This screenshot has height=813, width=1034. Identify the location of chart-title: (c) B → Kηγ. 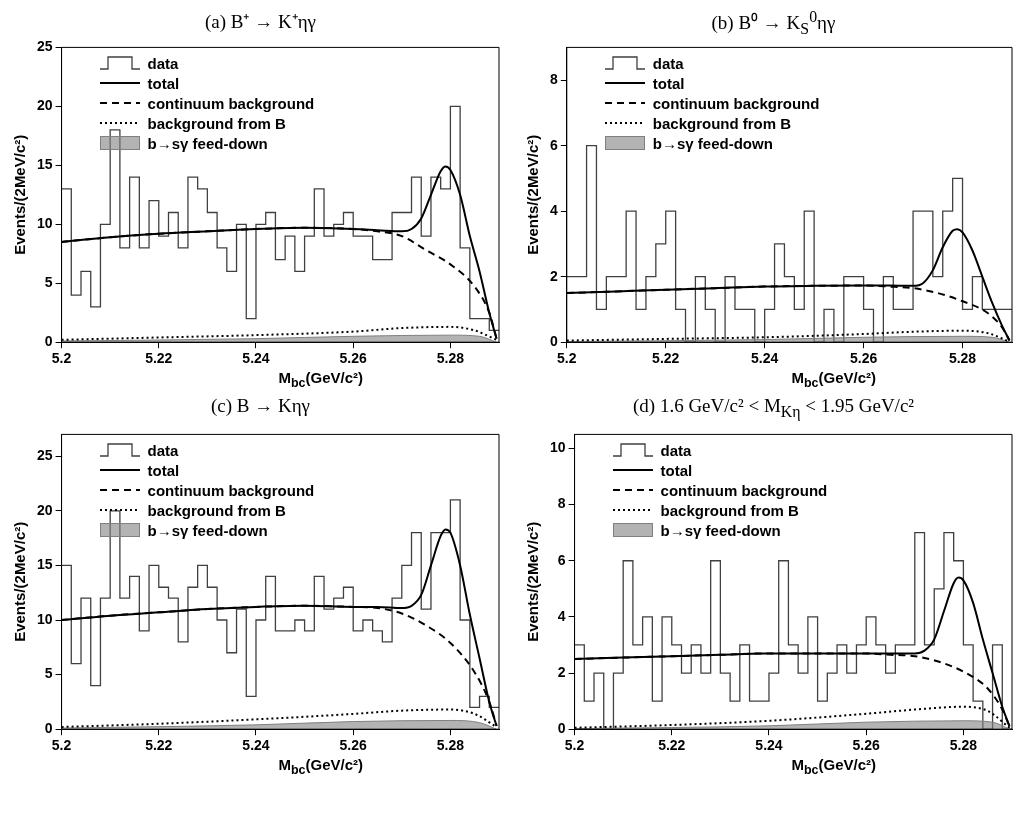
(260, 406).